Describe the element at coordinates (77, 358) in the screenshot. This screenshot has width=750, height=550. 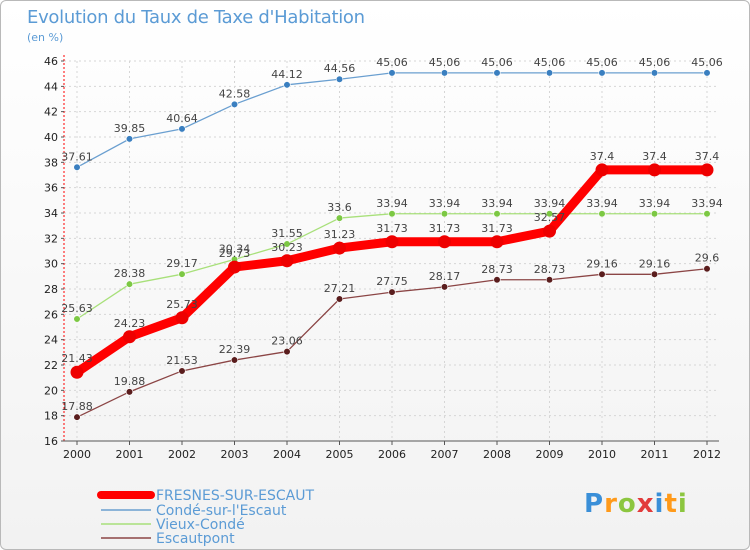
I see `series-0-data-label: 21.43` at that location.